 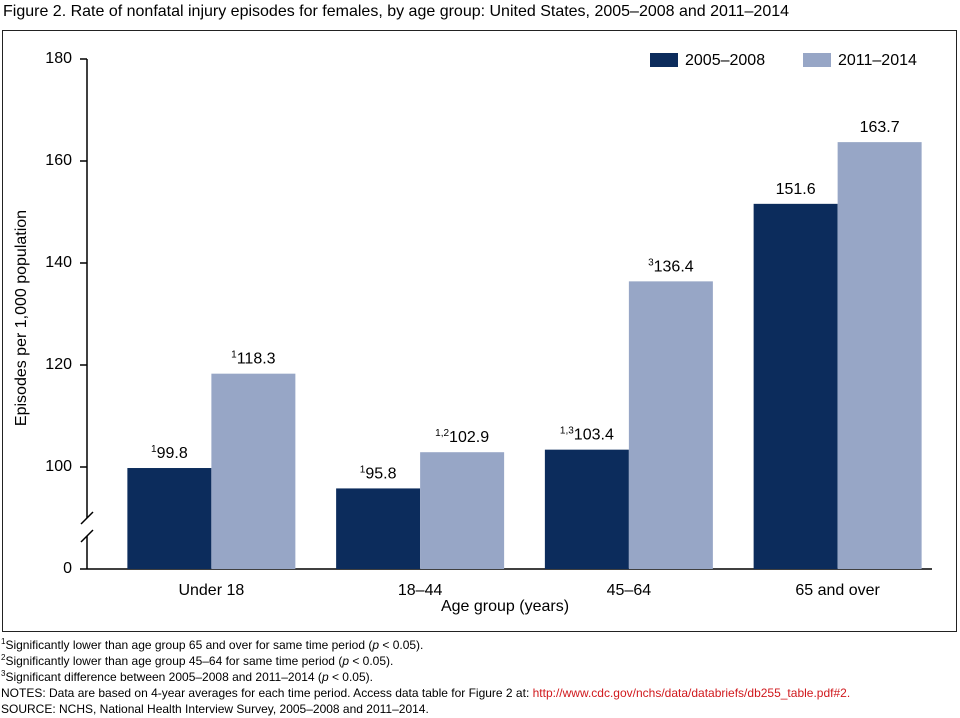 What do you see at coordinates (58, 262) in the screenshot?
I see `y-tick-label: 140` at bounding box center [58, 262].